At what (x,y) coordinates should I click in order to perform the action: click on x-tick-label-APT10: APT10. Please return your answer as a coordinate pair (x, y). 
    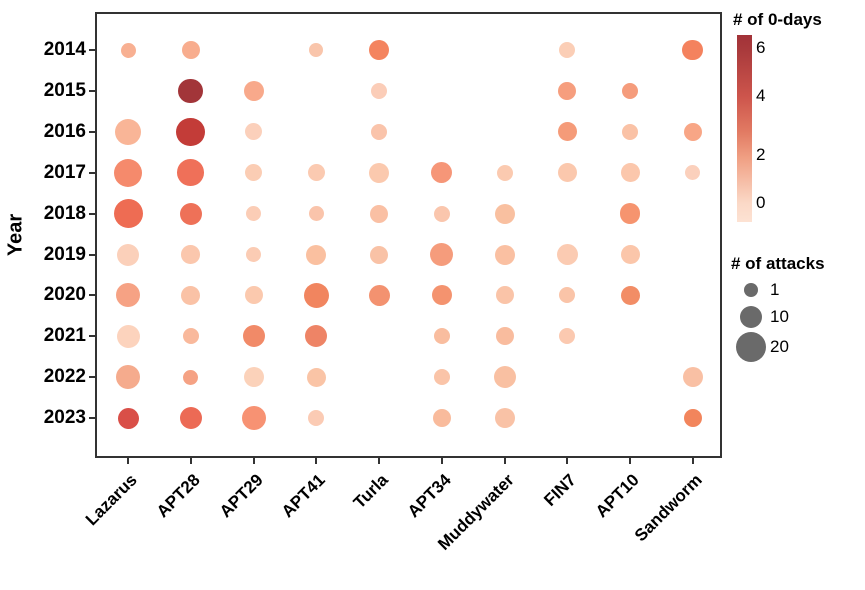
    Looking at the image, I should click on (617, 496).